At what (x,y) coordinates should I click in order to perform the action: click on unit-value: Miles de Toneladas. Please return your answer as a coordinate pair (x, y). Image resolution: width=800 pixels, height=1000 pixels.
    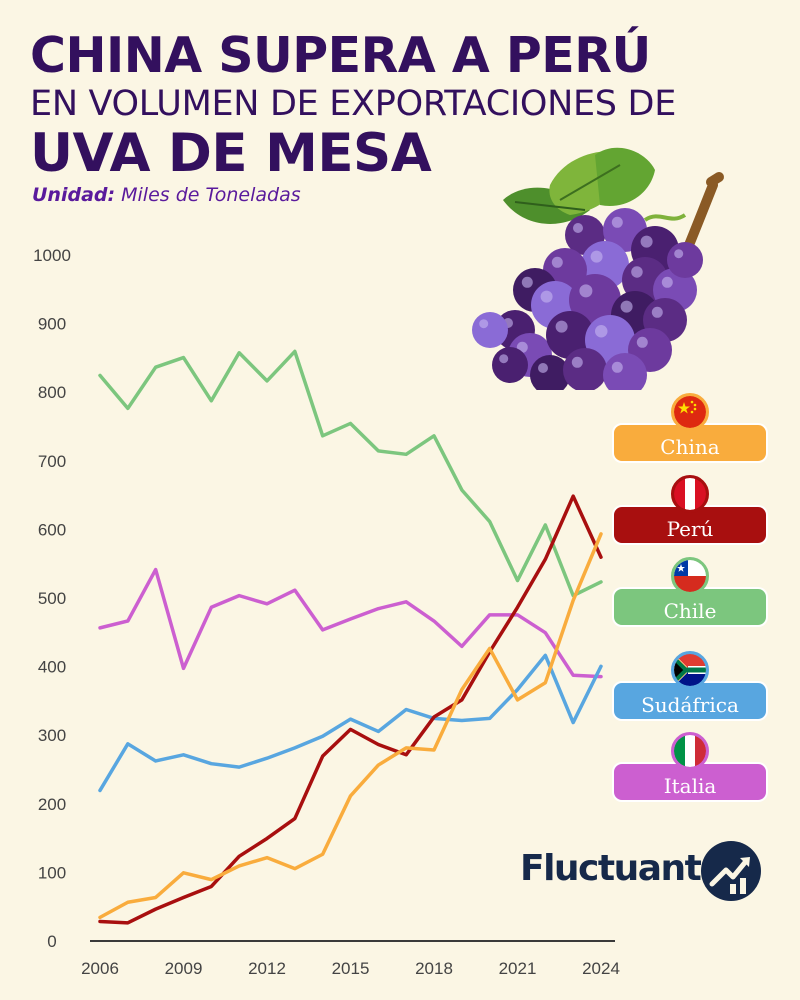
    Looking at the image, I should click on (208, 195).